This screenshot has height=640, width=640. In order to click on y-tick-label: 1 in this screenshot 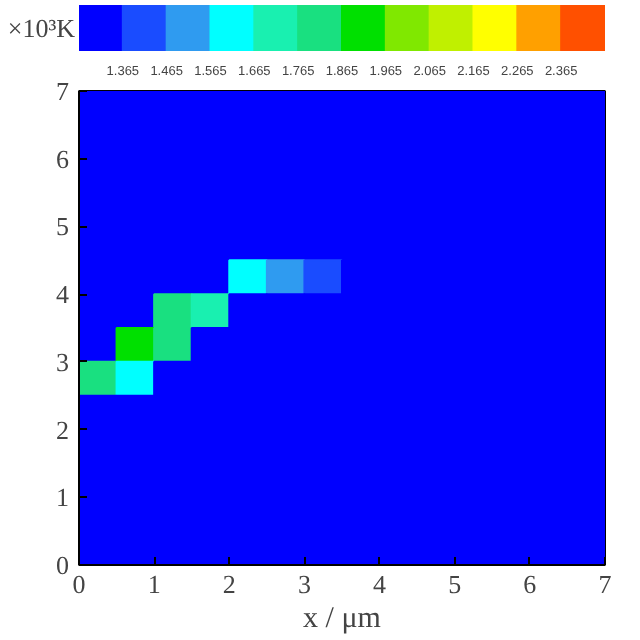, I will do `click(62, 497)`.